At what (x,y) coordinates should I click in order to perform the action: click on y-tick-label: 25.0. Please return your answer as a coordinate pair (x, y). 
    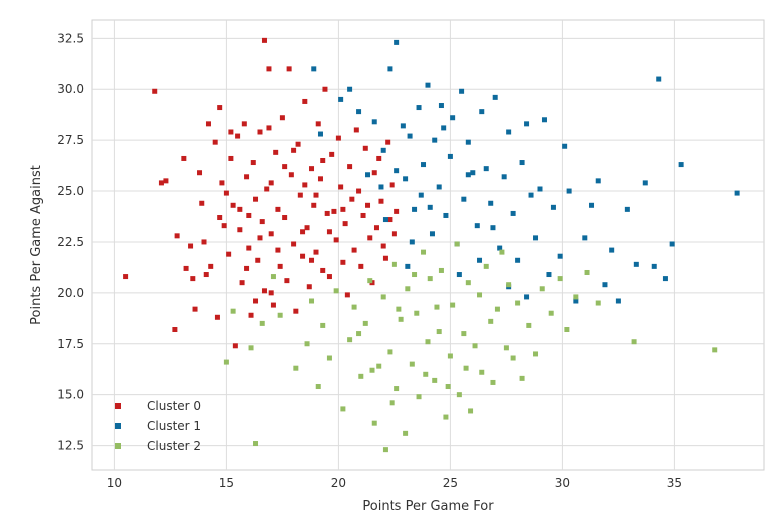
    Looking at the image, I should click on (70, 191).